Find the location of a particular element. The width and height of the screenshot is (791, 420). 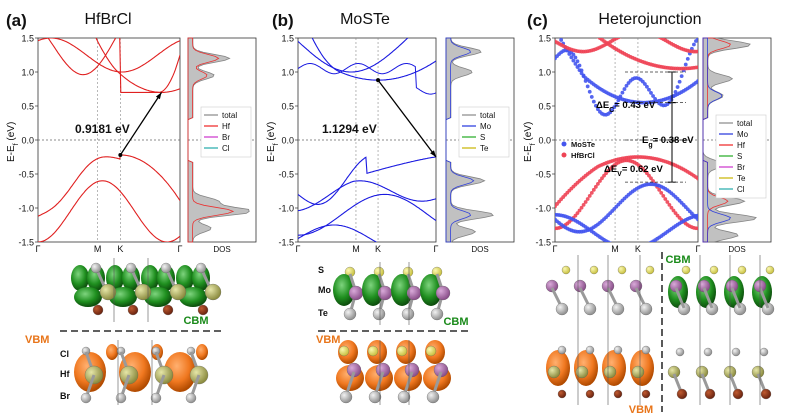

delta-ec-label-sub: C is located at coordinates (611, 110).